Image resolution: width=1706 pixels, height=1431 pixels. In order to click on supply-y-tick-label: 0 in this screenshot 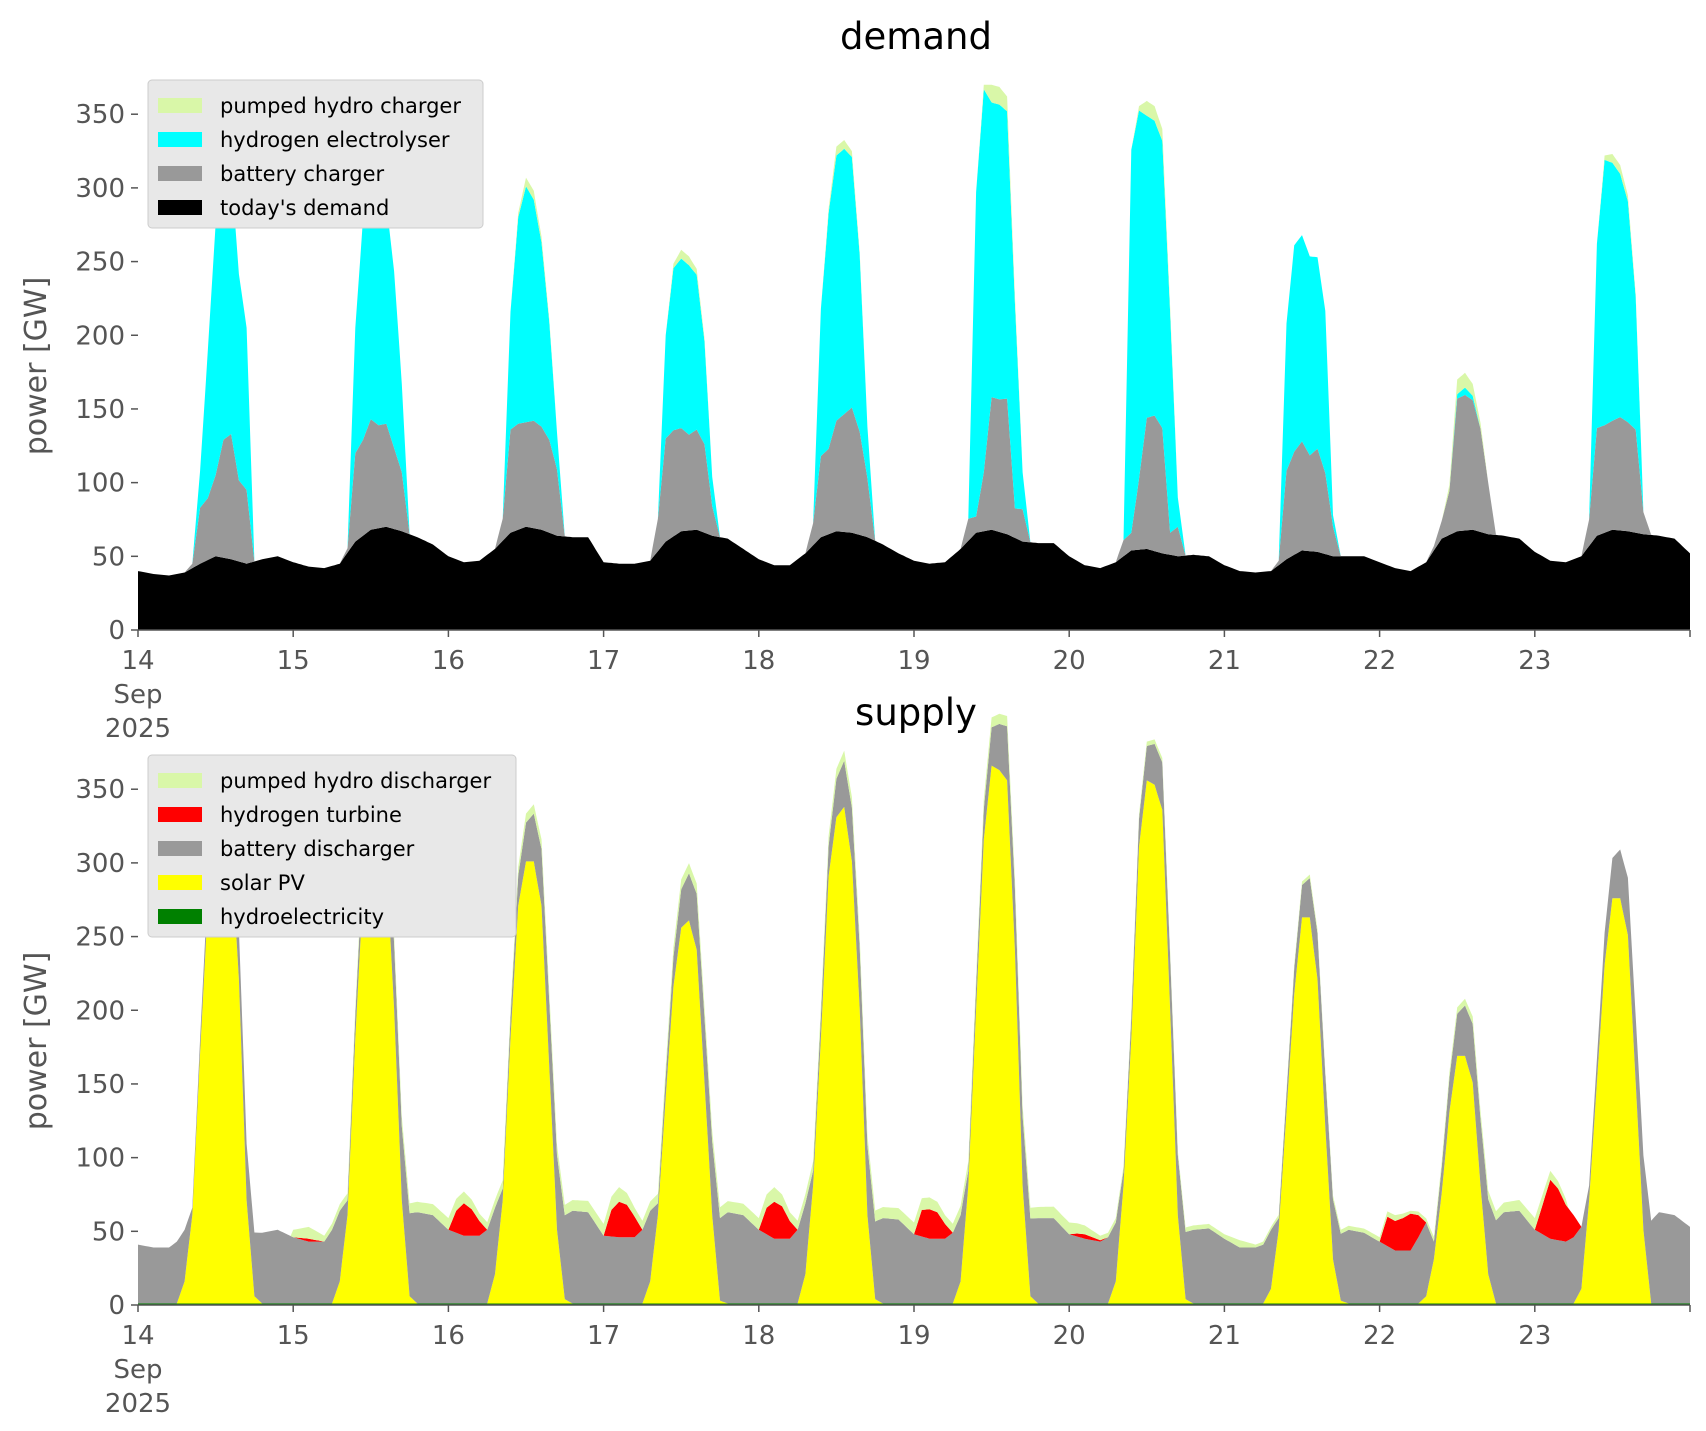, I will do `click(116, 1306)`.